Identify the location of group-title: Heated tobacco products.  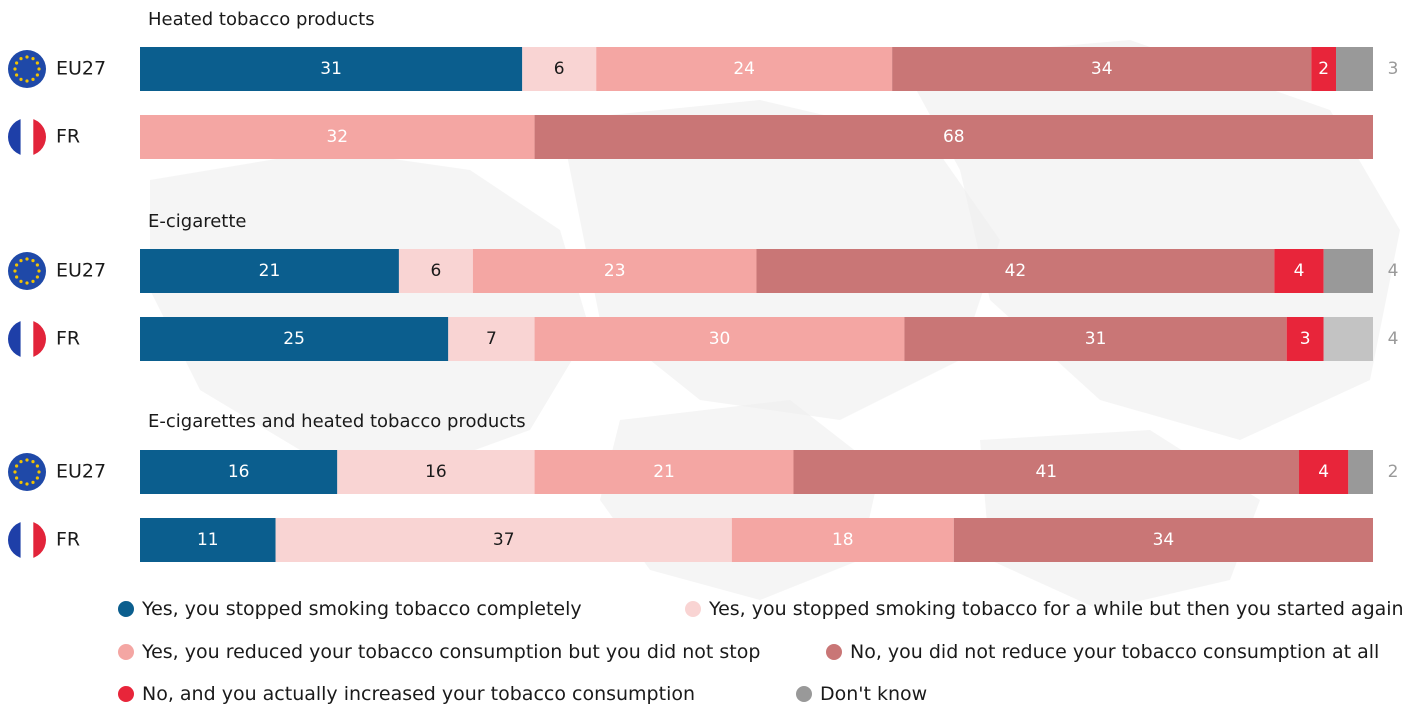
(261, 19).